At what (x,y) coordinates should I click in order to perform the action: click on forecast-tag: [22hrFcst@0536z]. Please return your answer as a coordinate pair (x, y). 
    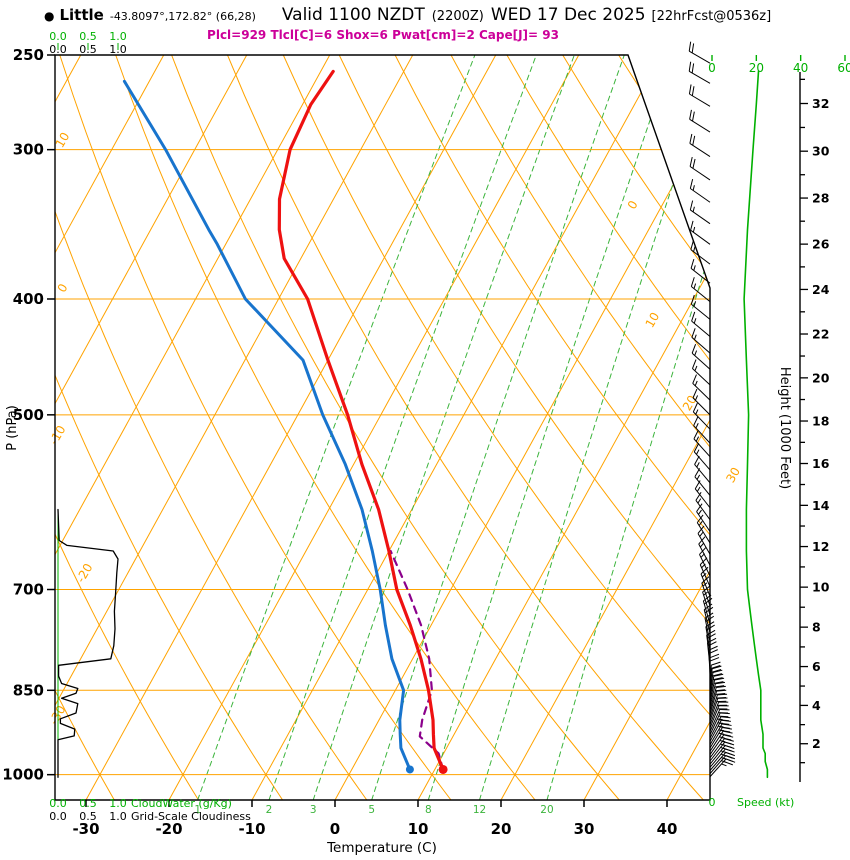
    Looking at the image, I should click on (711, 16).